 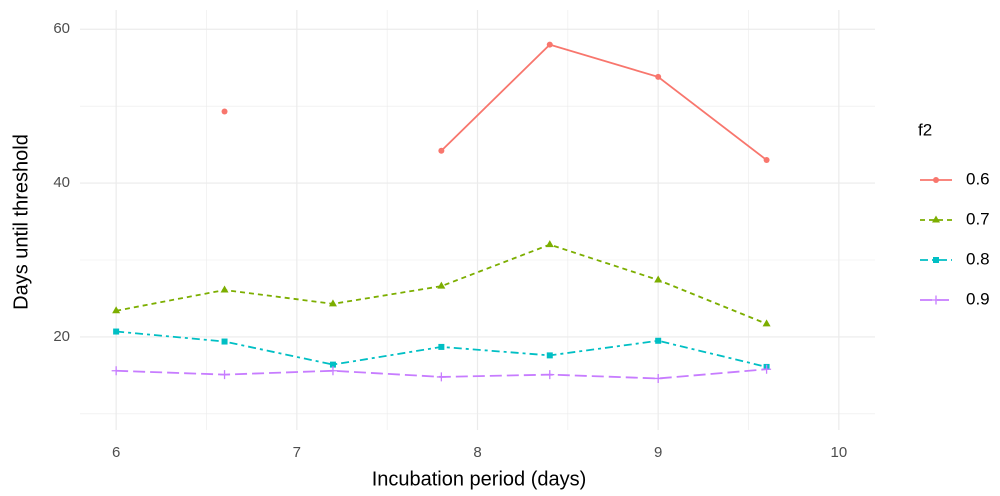 What do you see at coordinates (61, 28) in the screenshot?
I see `y-tick-label: 60` at bounding box center [61, 28].